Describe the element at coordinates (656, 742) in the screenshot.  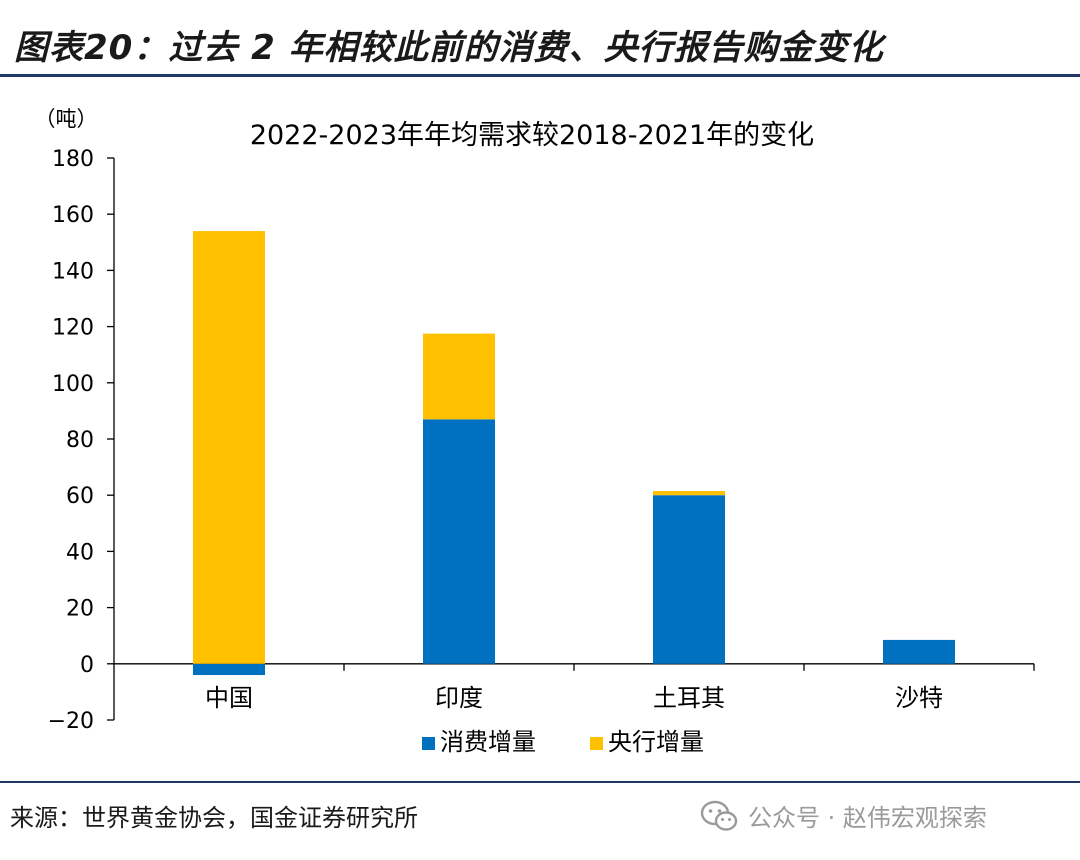
I see `legend-label-central-bank: 央行增量` at that location.